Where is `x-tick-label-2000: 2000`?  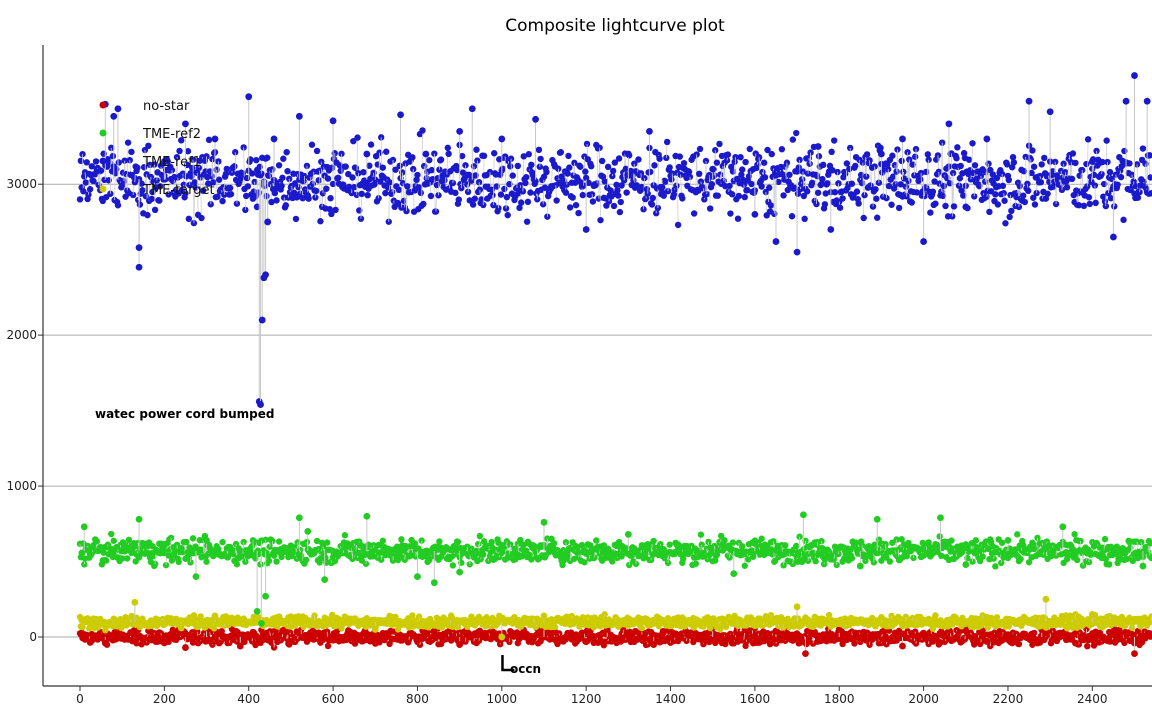
x-tick-label-2000: 2000 is located at coordinates (923, 699).